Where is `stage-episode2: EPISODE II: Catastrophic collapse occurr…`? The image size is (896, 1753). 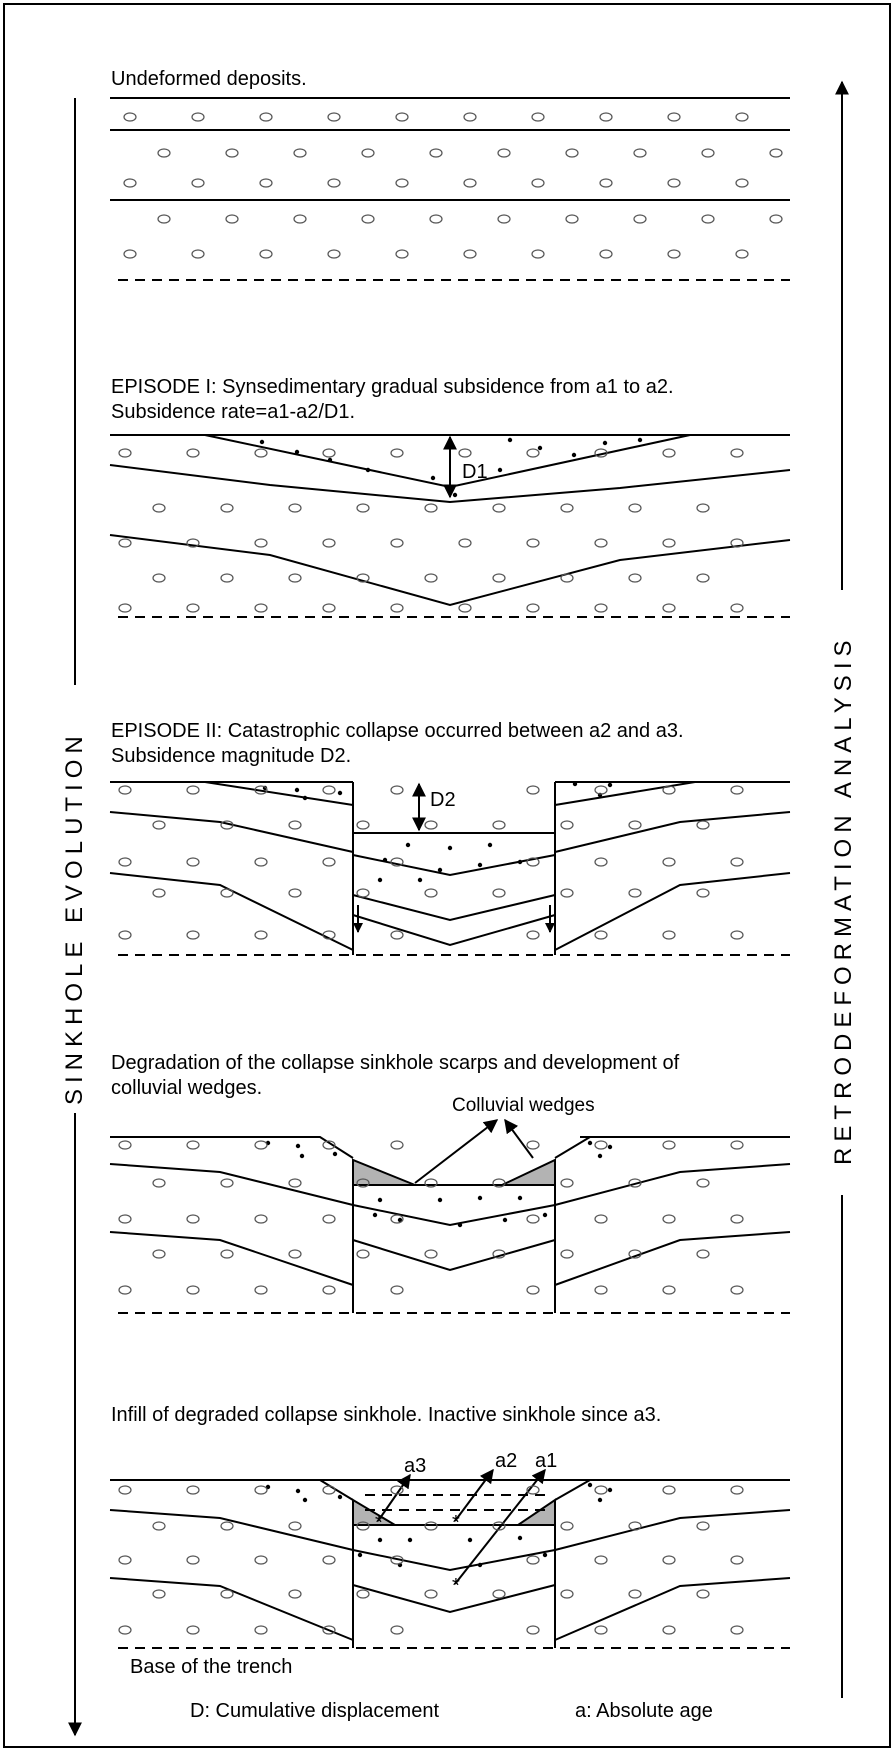 stage-episode2: EPISODE II: Catastrophic collapse occurr… is located at coordinates (450, 838).